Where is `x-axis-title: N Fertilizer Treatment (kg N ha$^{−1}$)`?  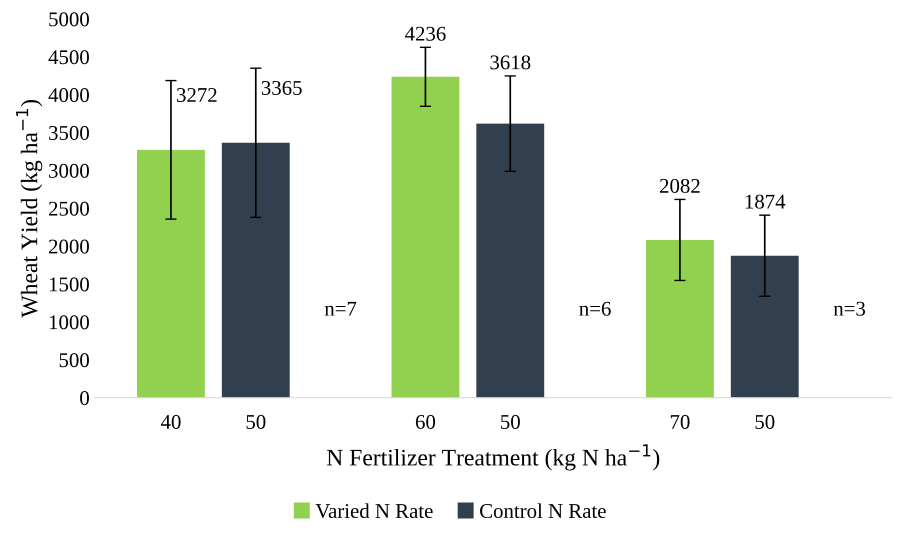 x-axis-title: N Fertilizer Treatment (kg N ha$^{−1}$) is located at coordinates (493, 457).